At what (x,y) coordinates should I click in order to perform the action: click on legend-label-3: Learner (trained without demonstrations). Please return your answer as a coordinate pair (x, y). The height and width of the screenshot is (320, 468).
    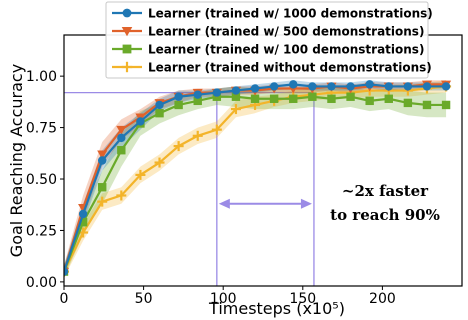
    Looking at the image, I should click on (290, 68).